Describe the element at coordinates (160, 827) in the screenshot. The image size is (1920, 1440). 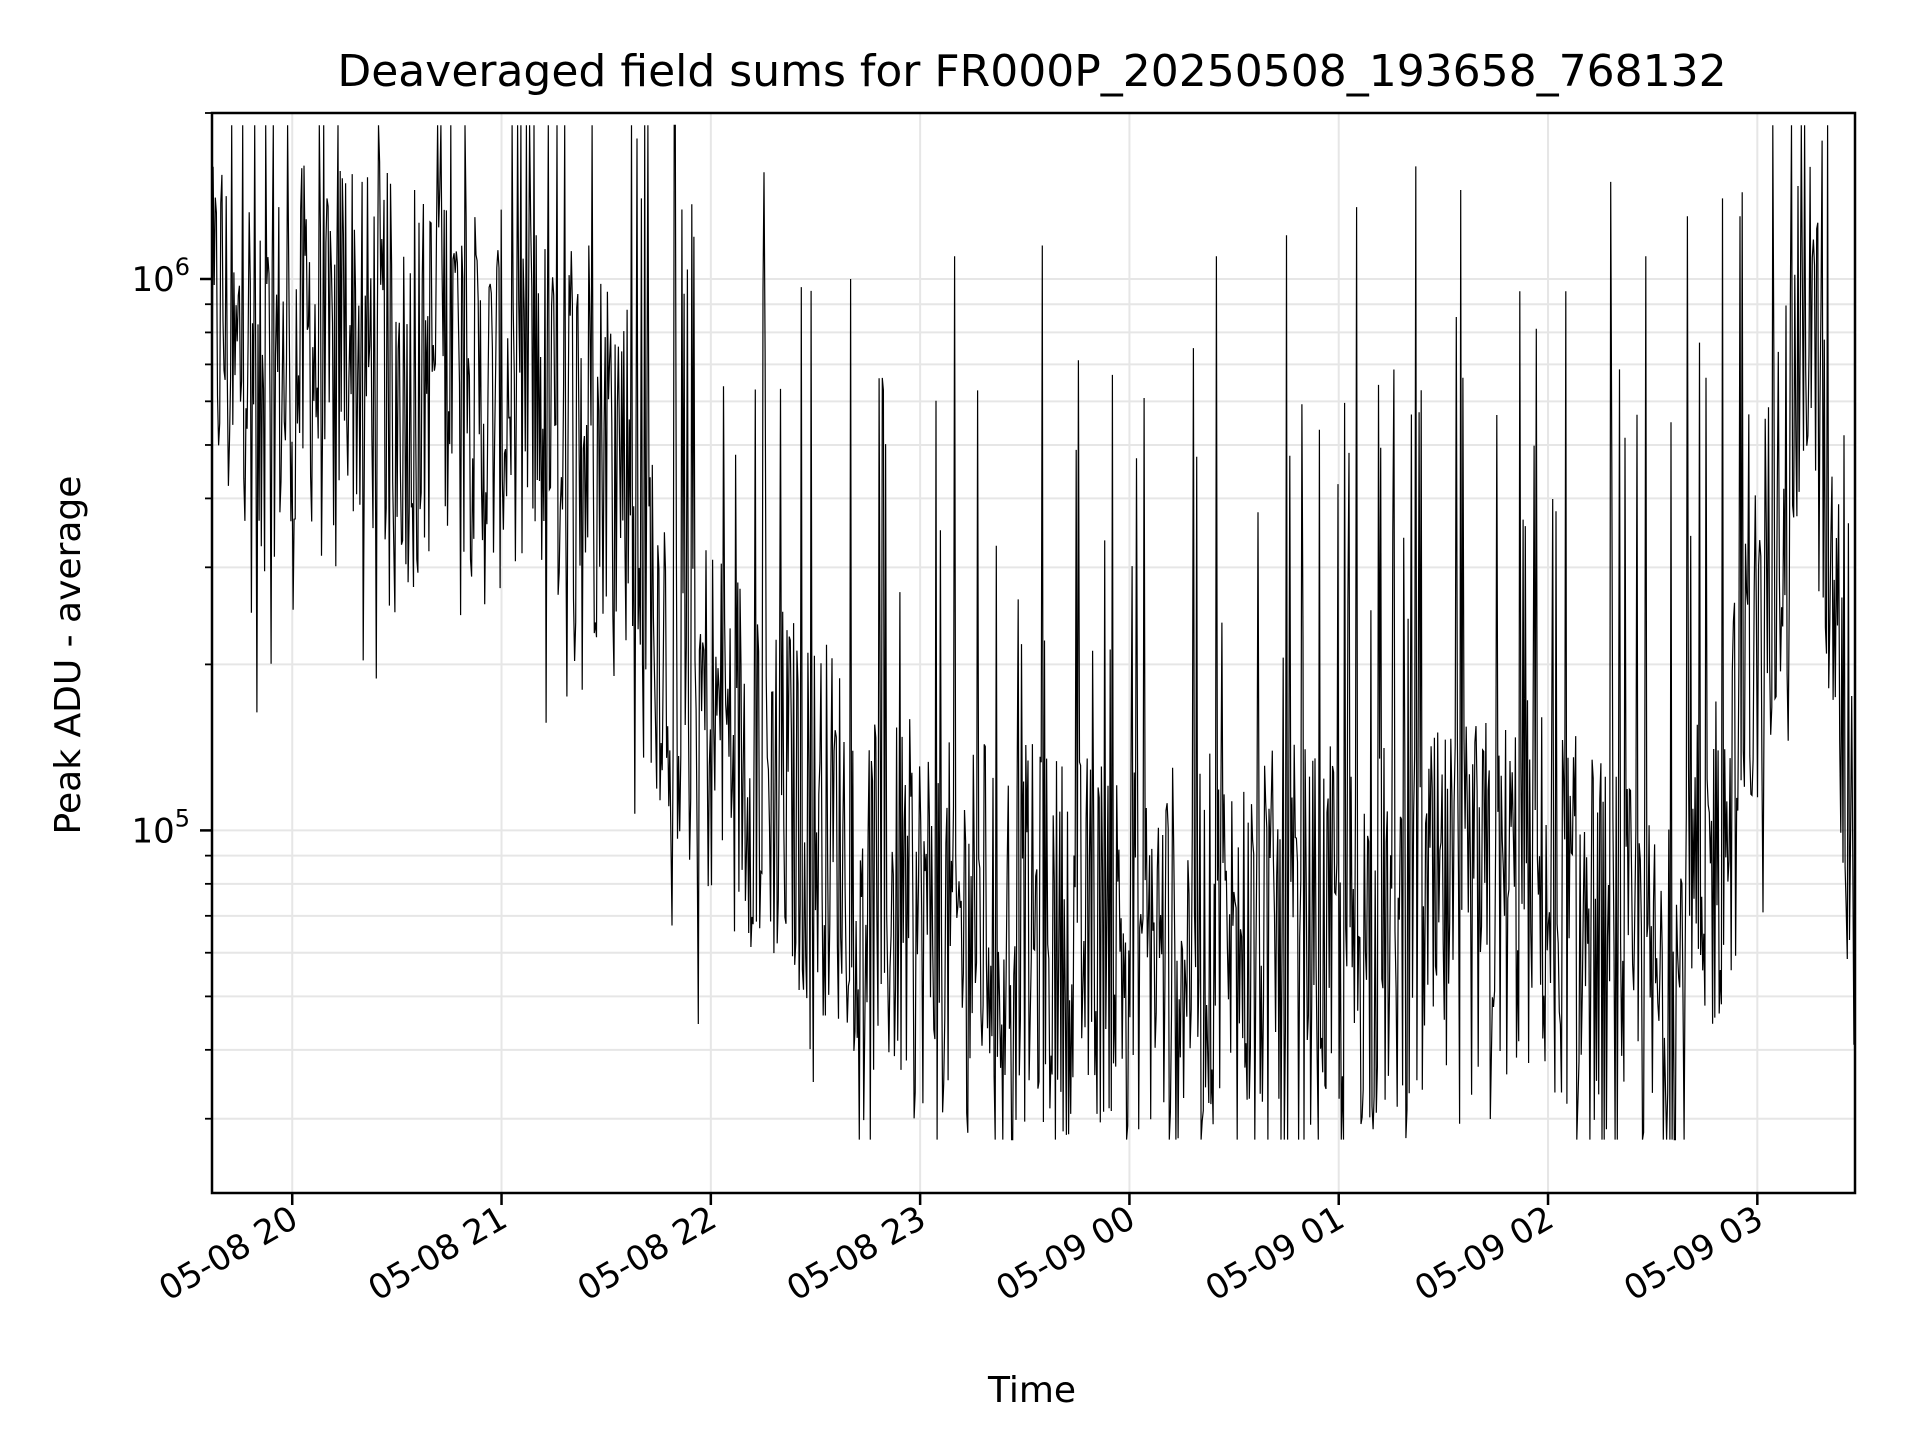
I see `y-tick-label: 10⁵` at that location.